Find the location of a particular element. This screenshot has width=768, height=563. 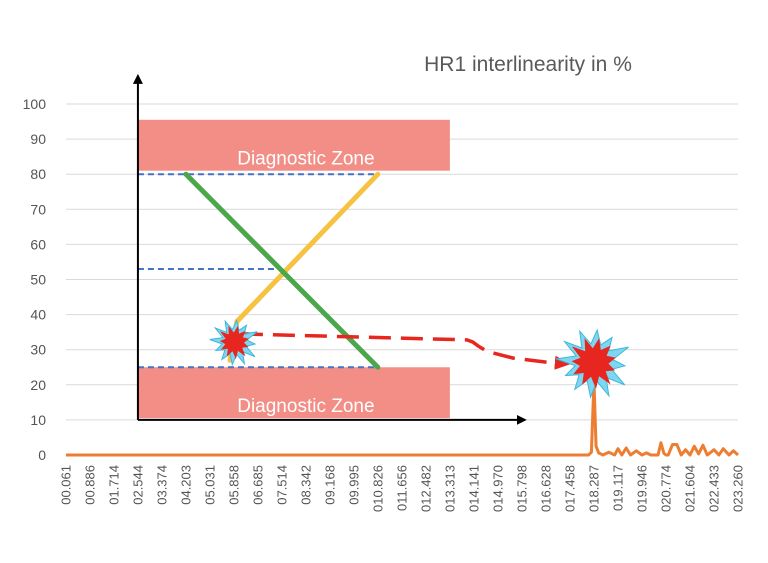

x-tick-label: 017.458 is located at coordinates (569, 488).